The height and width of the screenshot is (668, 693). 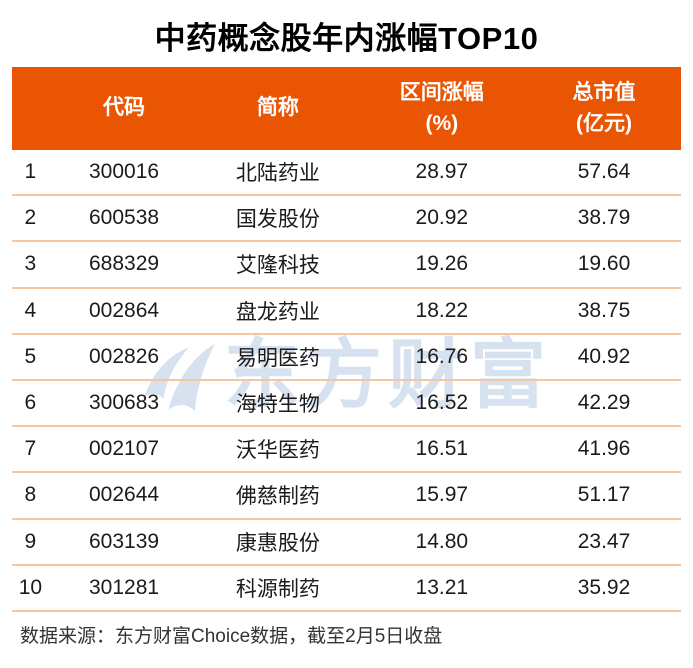 I want to click on code-cell: 301281, so click(x=124, y=587).